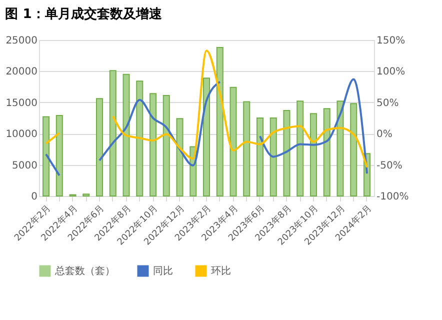 This screenshot has height=320, width=442. Describe the element at coordinates (22, 103) in the screenshot. I see `y-tick-label: 15000` at that location.